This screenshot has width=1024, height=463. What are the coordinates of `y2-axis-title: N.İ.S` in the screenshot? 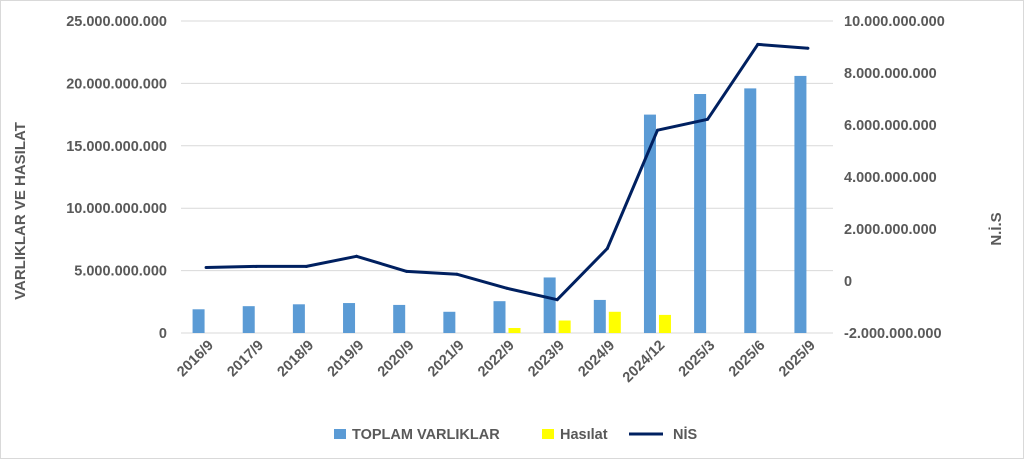 It's located at (996, 228).